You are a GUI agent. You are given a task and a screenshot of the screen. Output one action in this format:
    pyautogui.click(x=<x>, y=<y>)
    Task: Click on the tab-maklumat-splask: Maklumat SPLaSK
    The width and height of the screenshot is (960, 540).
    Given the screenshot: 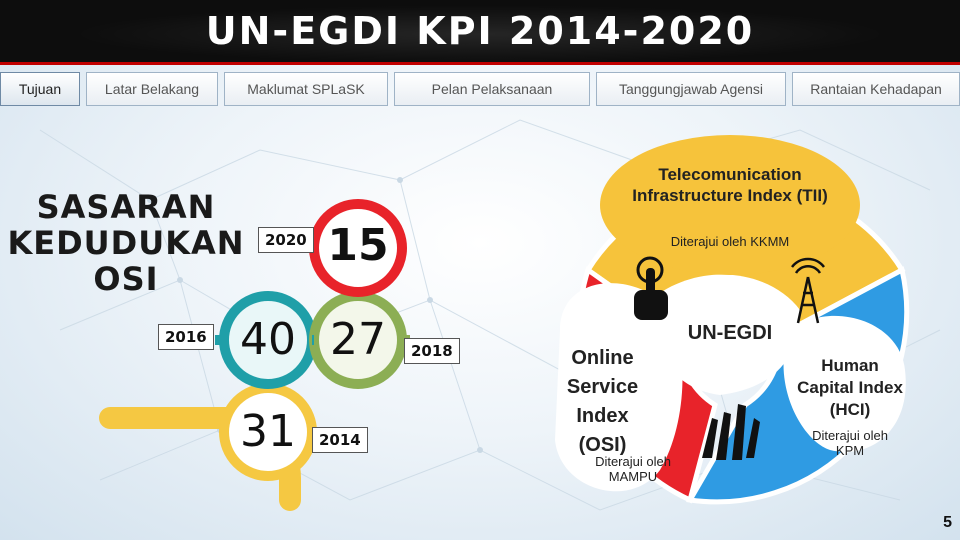 What is the action you would take?
    pyautogui.click(x=306, y=89)
    